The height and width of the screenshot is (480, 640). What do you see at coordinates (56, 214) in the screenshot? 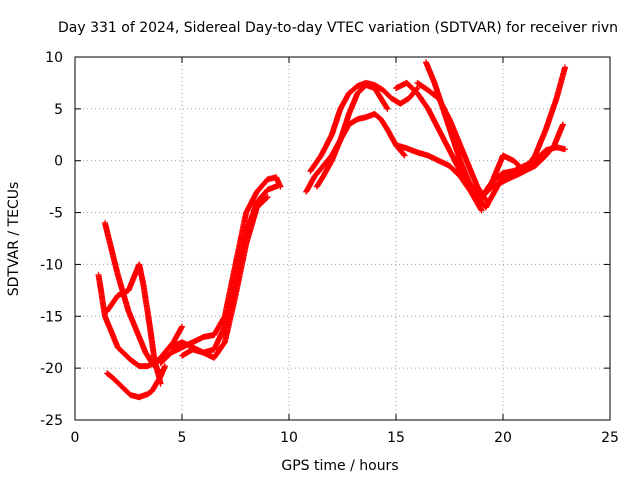
I see `y-tick-label: -5` at bounding box center [56, 214].